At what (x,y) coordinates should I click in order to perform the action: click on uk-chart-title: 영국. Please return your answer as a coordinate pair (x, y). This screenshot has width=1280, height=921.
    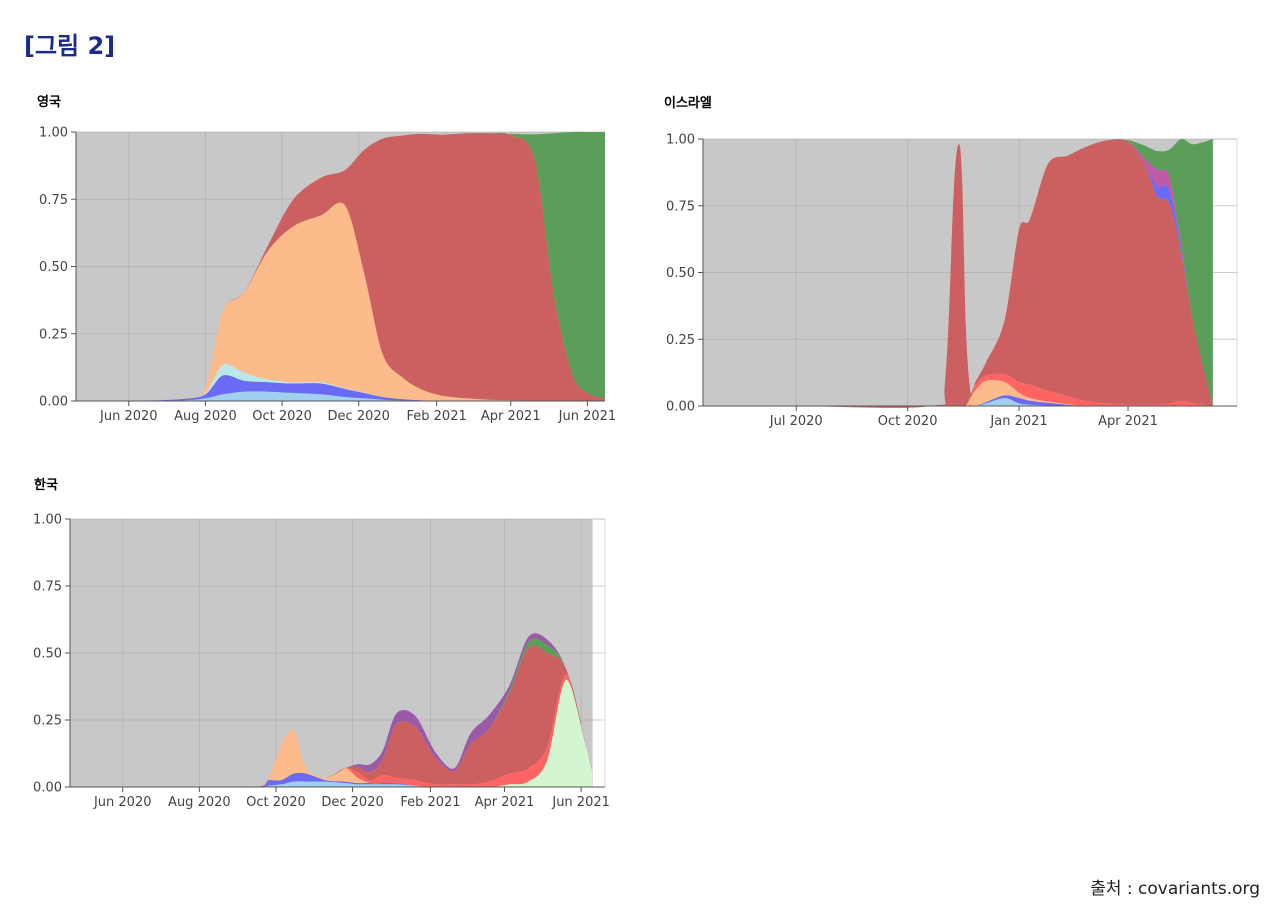
    Looking at the image, I should click on (49, 102).